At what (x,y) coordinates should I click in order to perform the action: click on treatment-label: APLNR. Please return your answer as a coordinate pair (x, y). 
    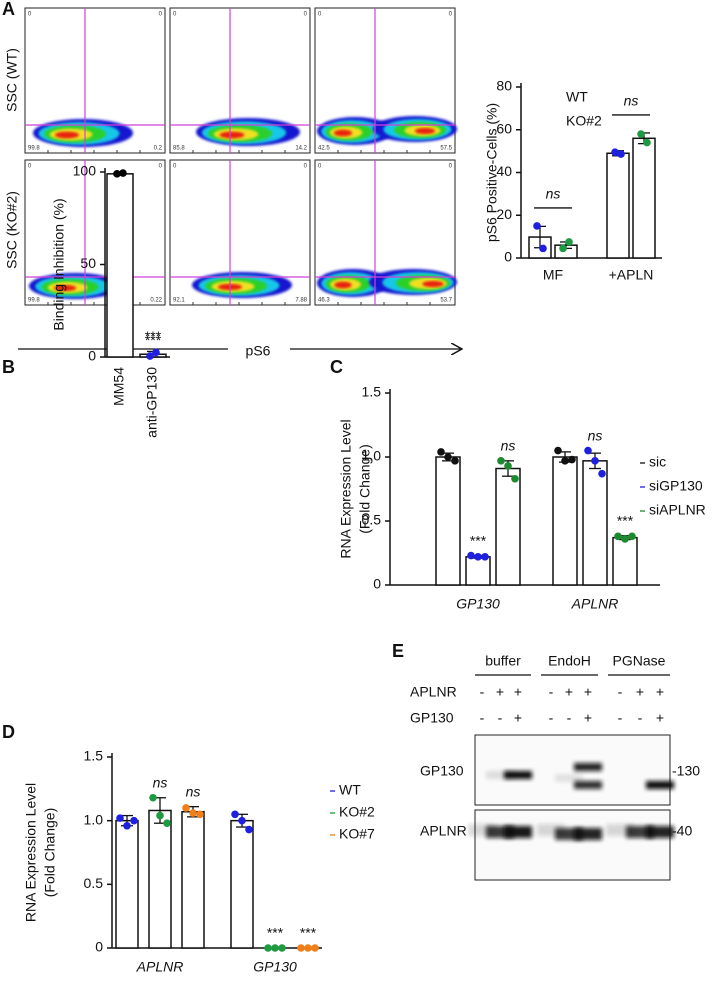
    Looking at the image, I should click on (433, 692).